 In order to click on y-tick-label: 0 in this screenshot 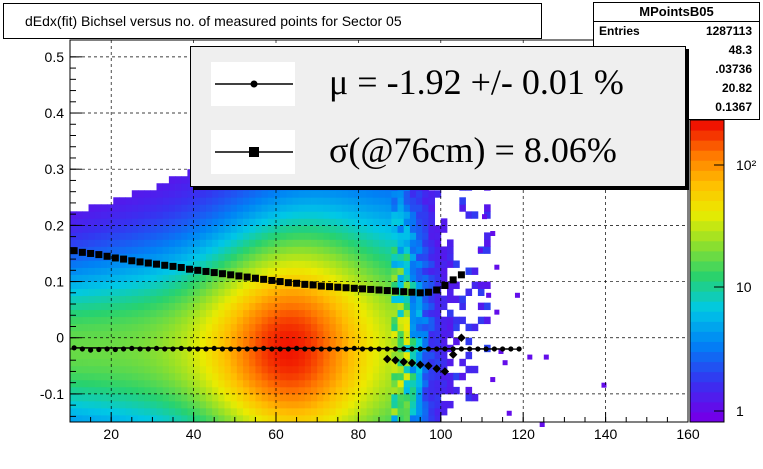, I will do `click(60, 338)`.